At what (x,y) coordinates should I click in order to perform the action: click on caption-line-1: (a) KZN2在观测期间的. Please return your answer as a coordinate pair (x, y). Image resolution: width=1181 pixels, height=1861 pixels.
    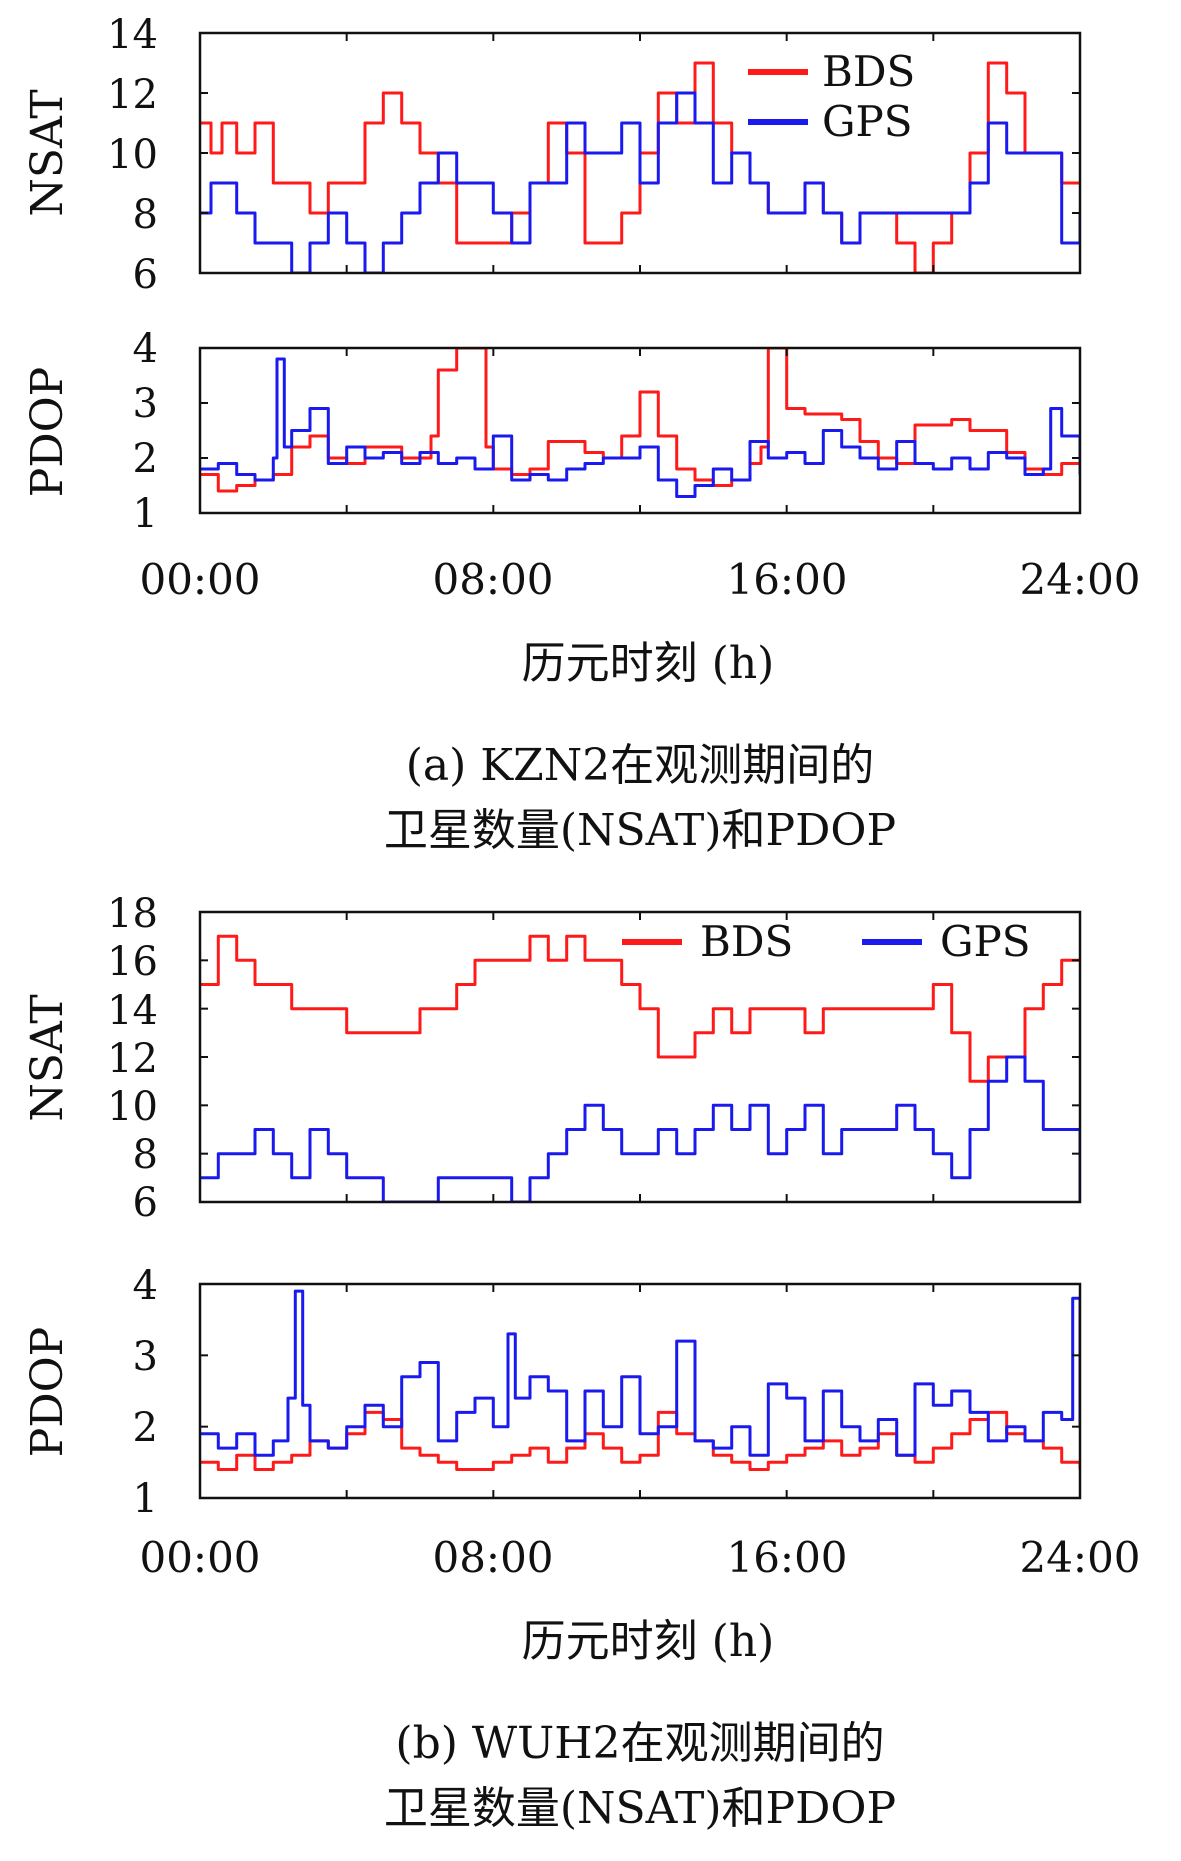
    Looking at the image, I should click on (640, 765).